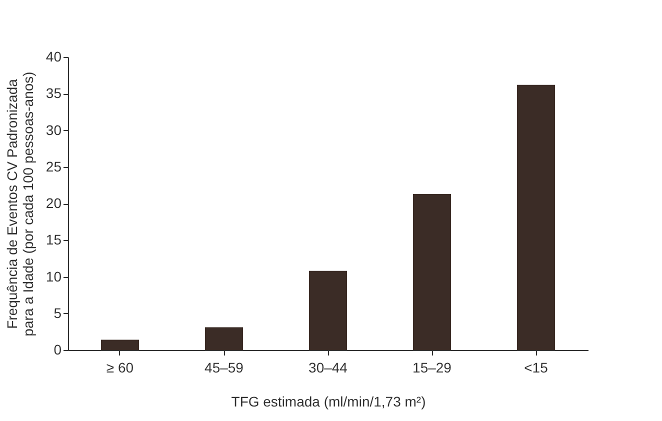  I want to click on y-tick-label: 35, so click(54, 93).